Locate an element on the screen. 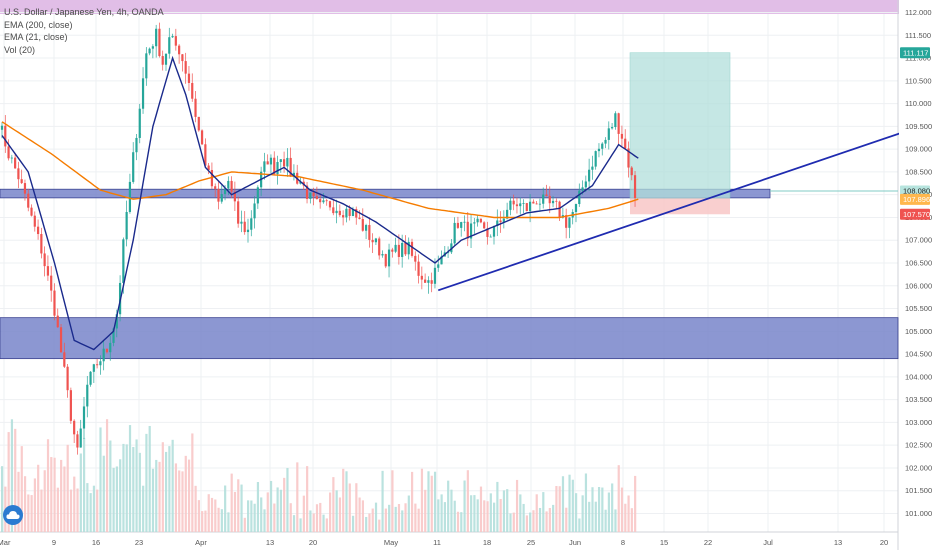  price-tick-label: 102.500 is located at coordinates (918, 445).